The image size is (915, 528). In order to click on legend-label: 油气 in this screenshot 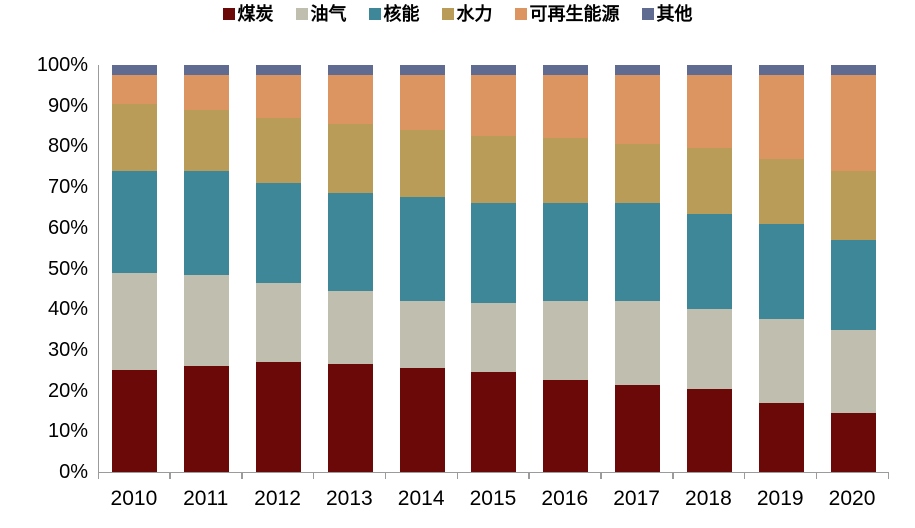, I will do `click(328, 14)`.